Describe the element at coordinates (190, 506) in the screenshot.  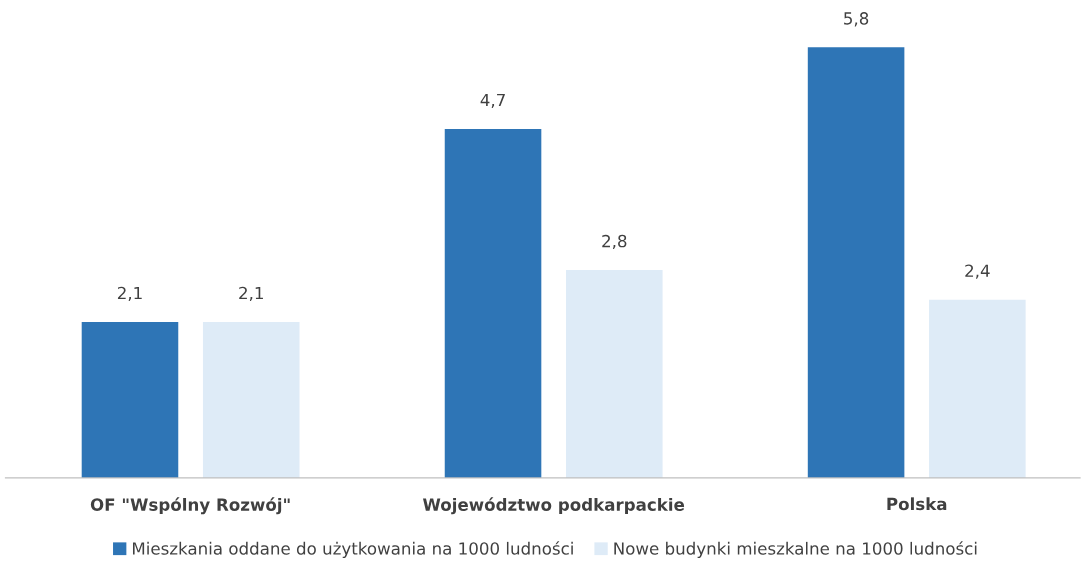
I see `x-tick-label: OF "Wspólny Rozwój"` at that location.